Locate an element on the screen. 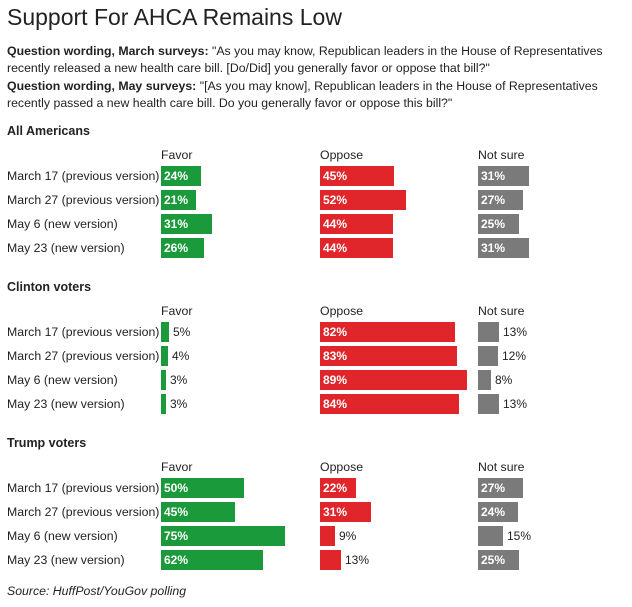 Image resolution: width=632 pixels, height=607 pixels. data-label: 8% is located at coordinates (504, 380).